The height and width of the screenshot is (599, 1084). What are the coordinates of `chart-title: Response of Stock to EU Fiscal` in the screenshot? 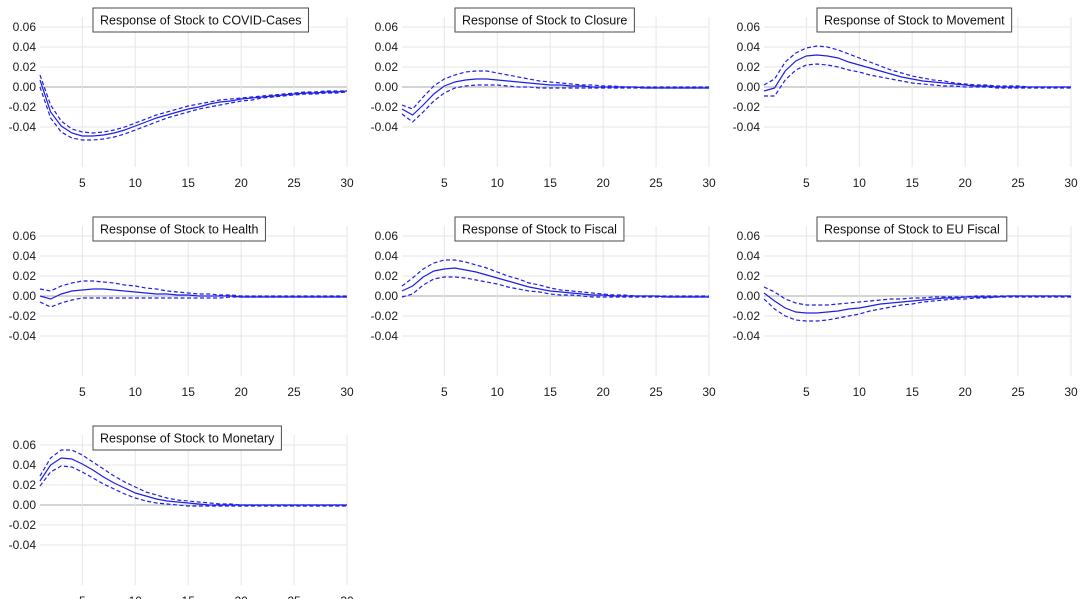 It's located at (912, 230).